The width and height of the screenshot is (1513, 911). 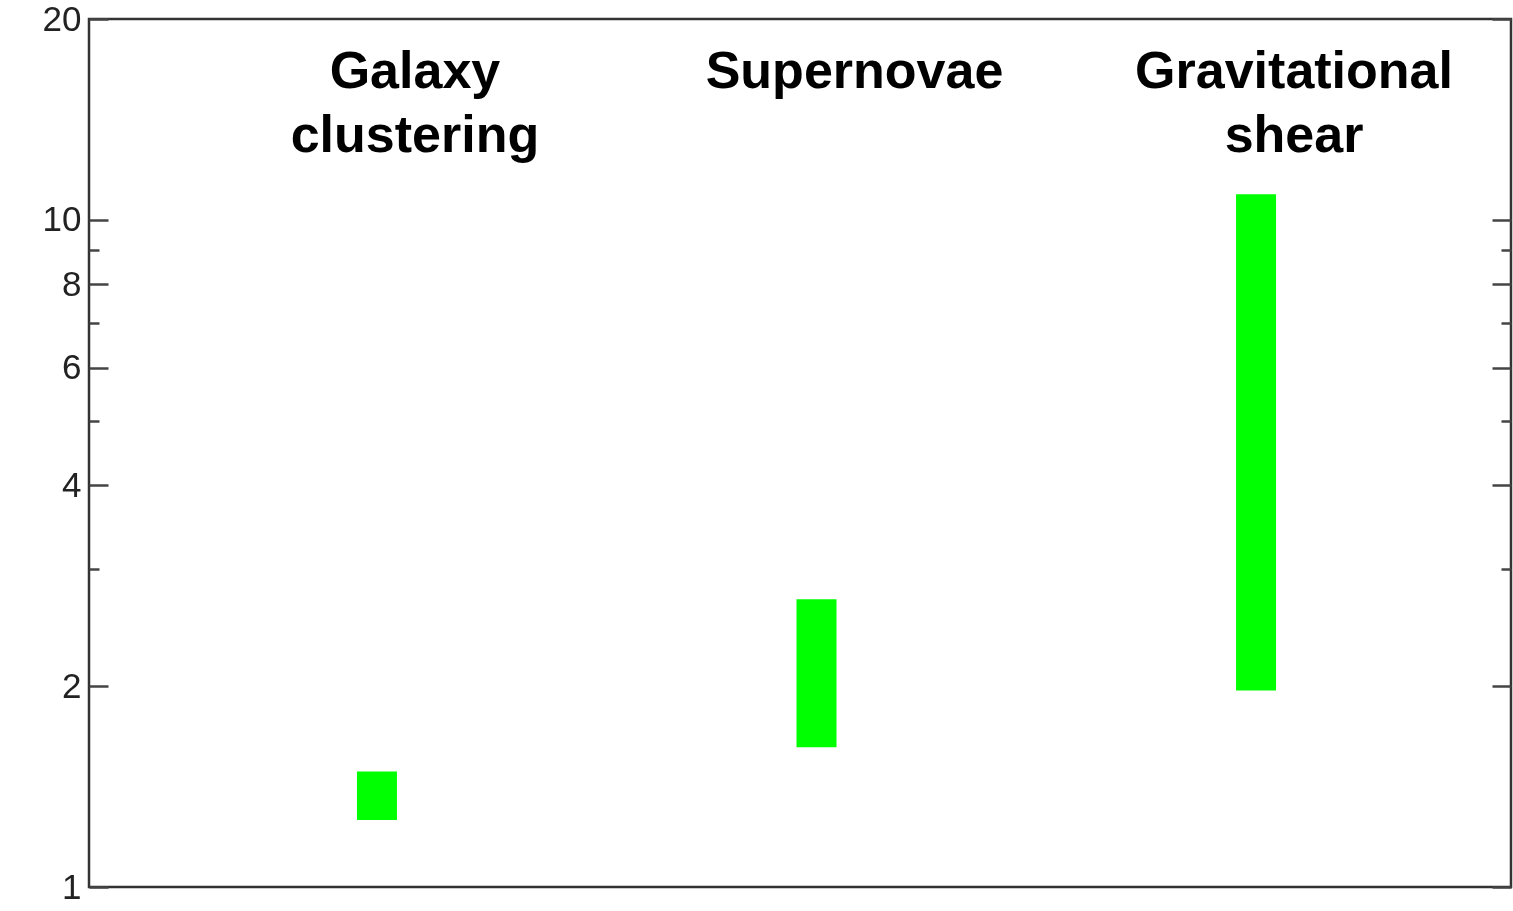 What do you see at coordinates (72, 685) in the screenshot?
I see `y-tick-label: 2` at bounding box center [72, 685].